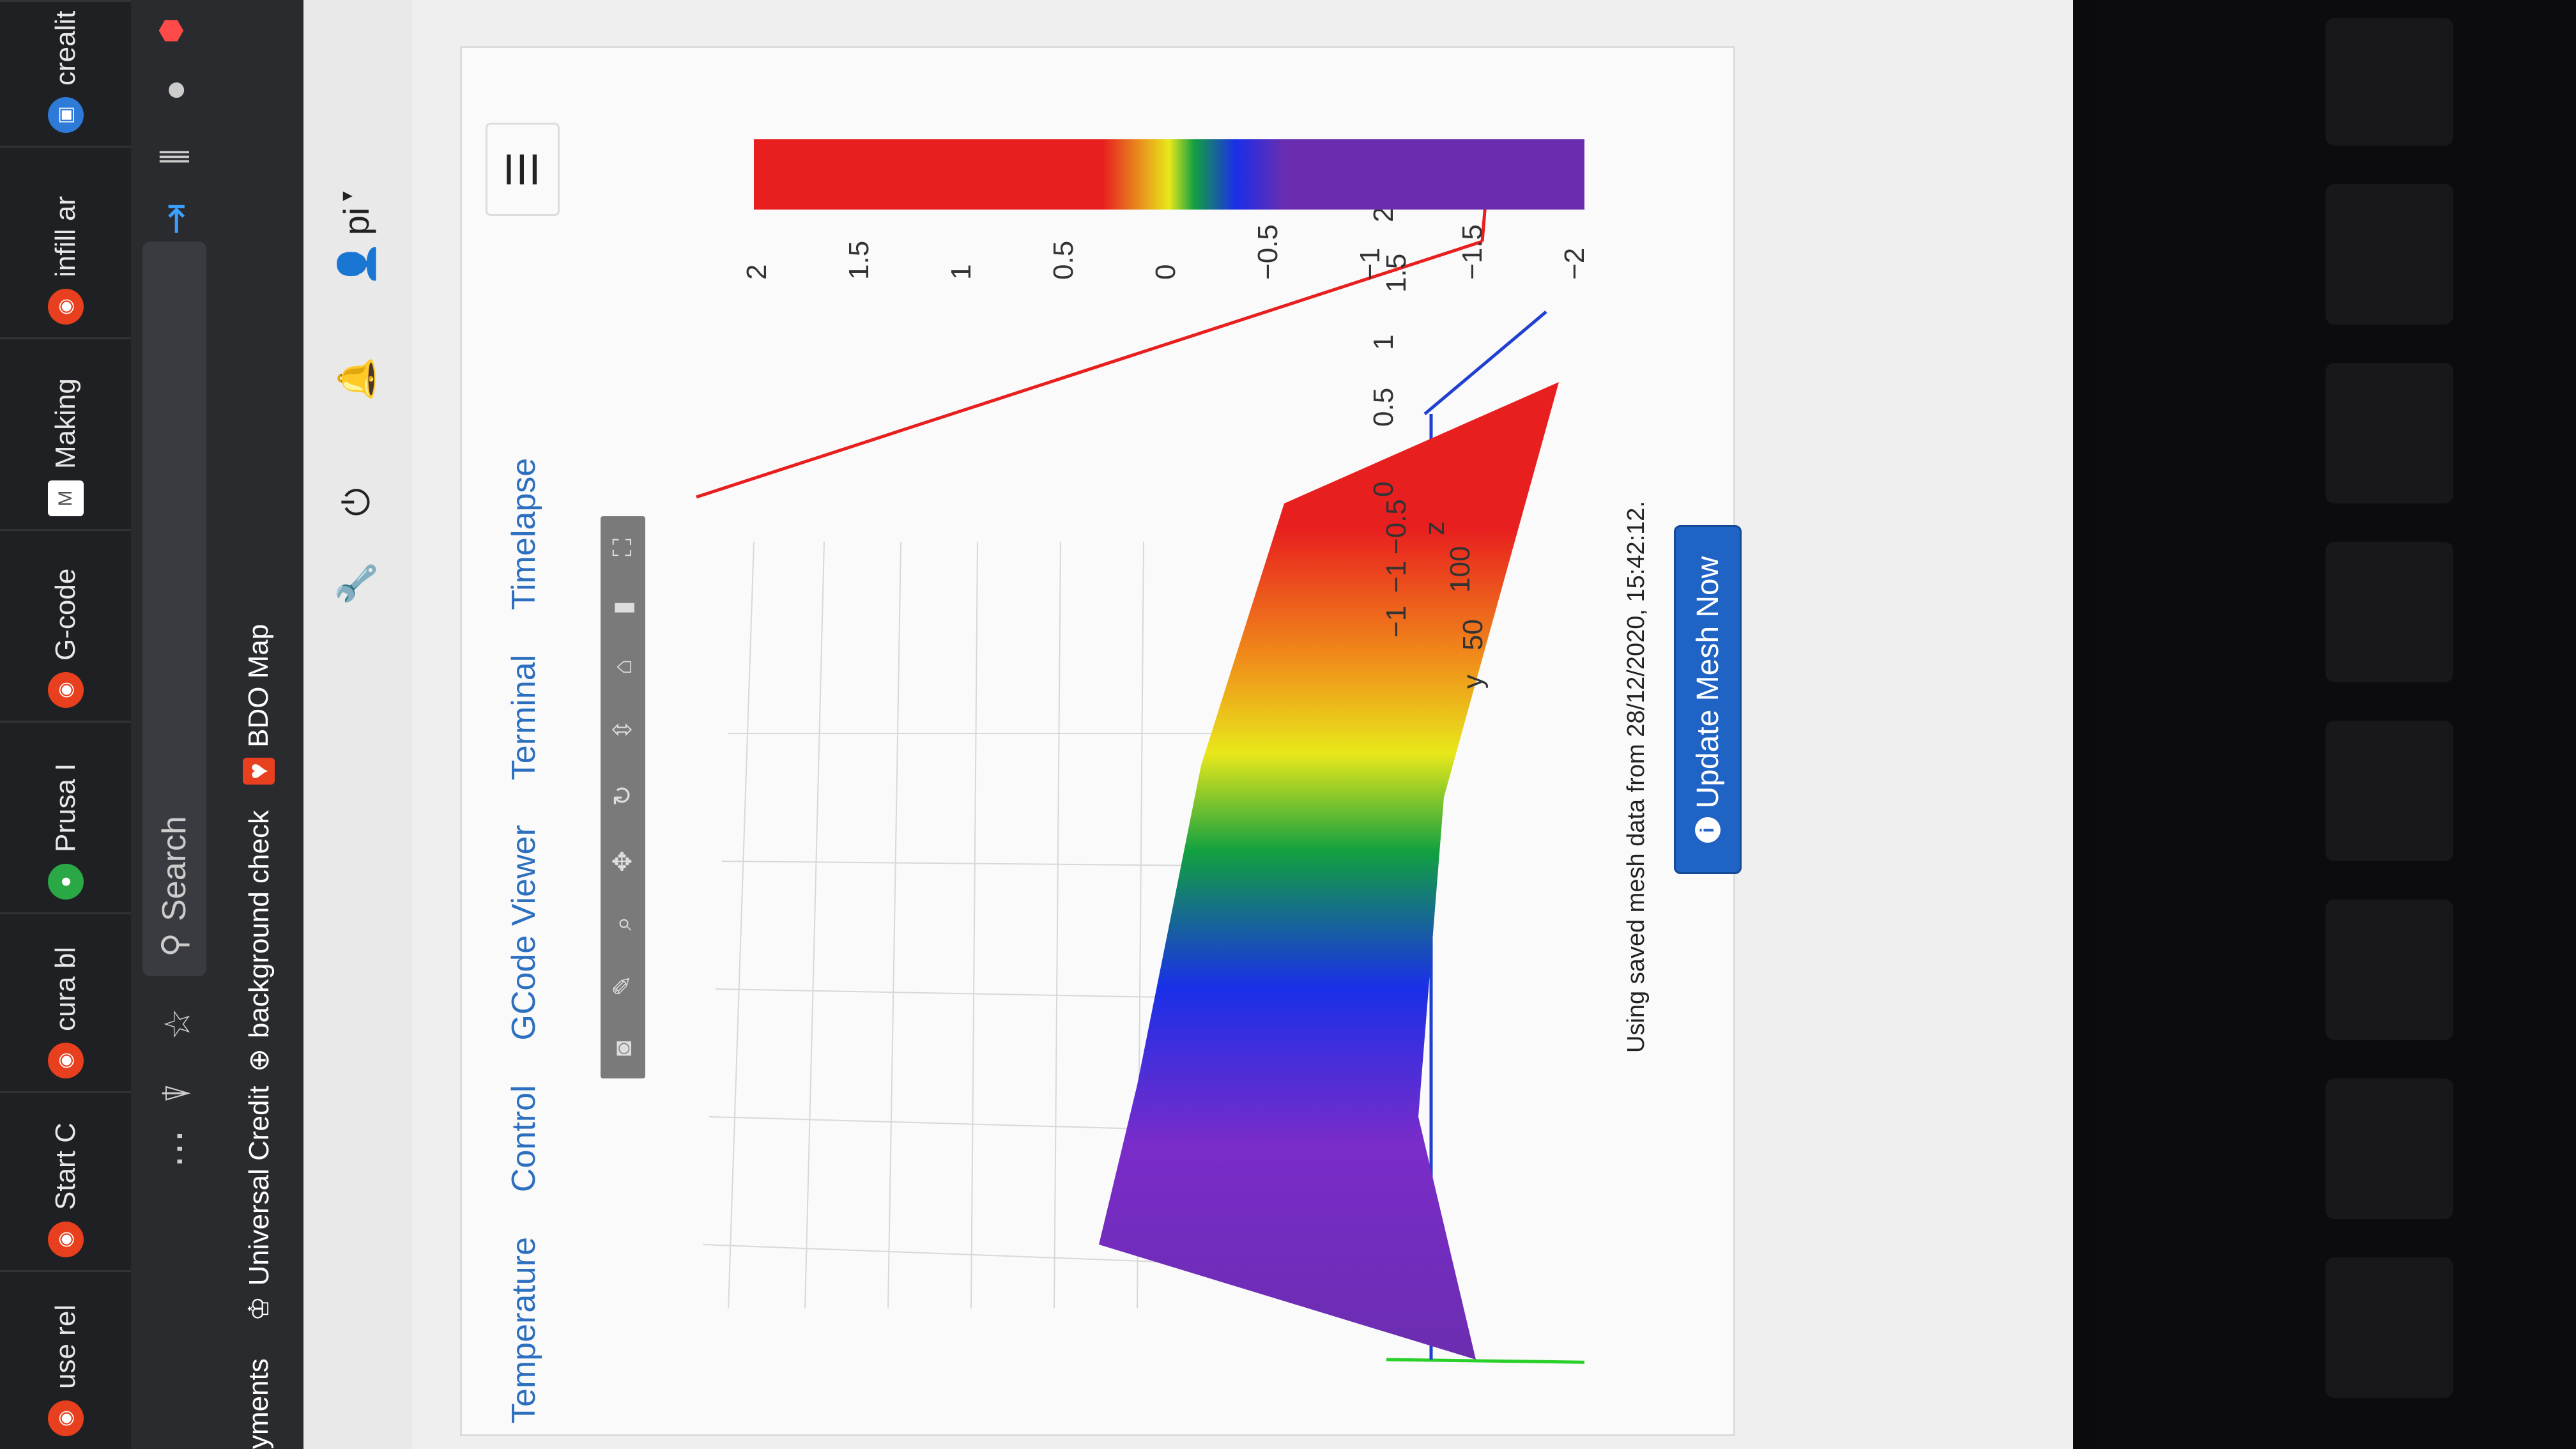  I want to click on orbit-icon: ↻, so click(623, 795).